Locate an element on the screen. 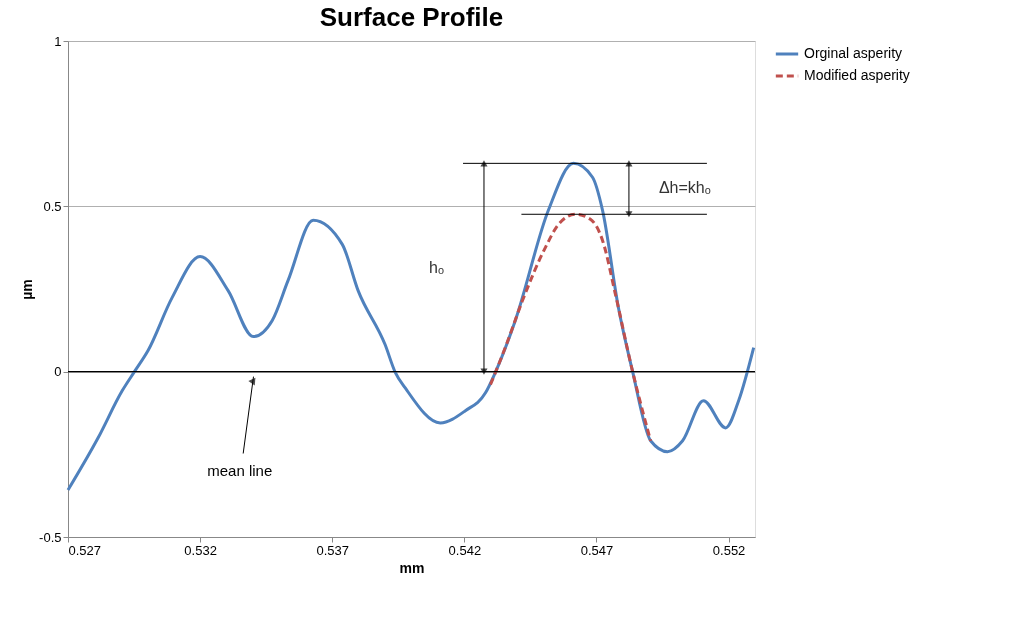 This screenshot has height=624, width=1025. y-tick-label: 1 is located at coordinates (58, 41).